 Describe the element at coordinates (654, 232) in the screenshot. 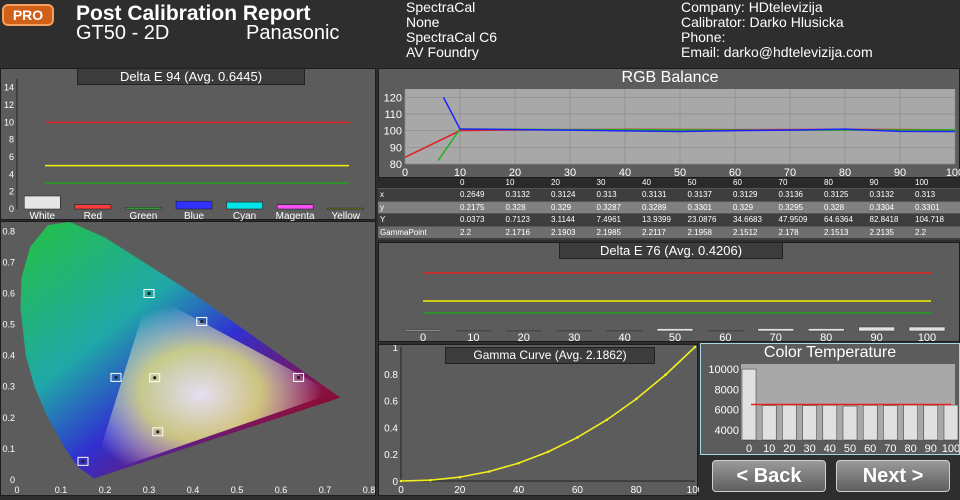

I see `table-cell: 2.2117` at that location.